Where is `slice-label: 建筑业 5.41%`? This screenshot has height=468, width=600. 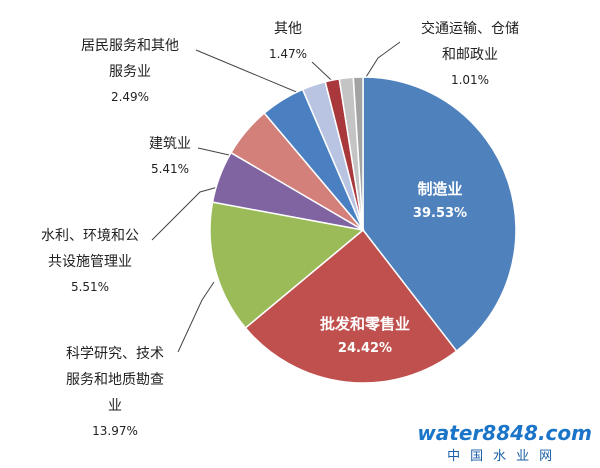 slice-label: 建筑业 5.41% is located at coordinates (170, 156).